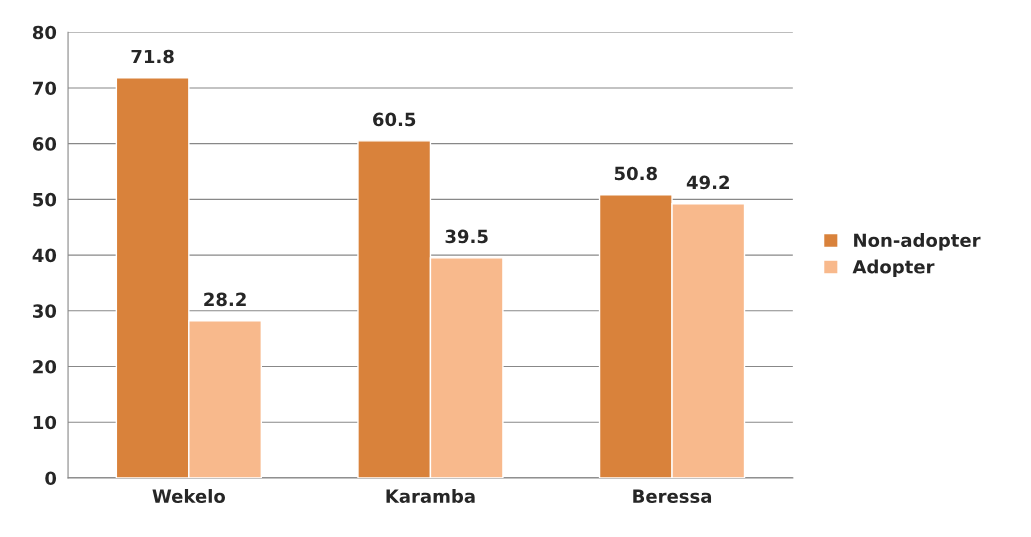  I want to click on data-label: 71.8, so click(152, 56).